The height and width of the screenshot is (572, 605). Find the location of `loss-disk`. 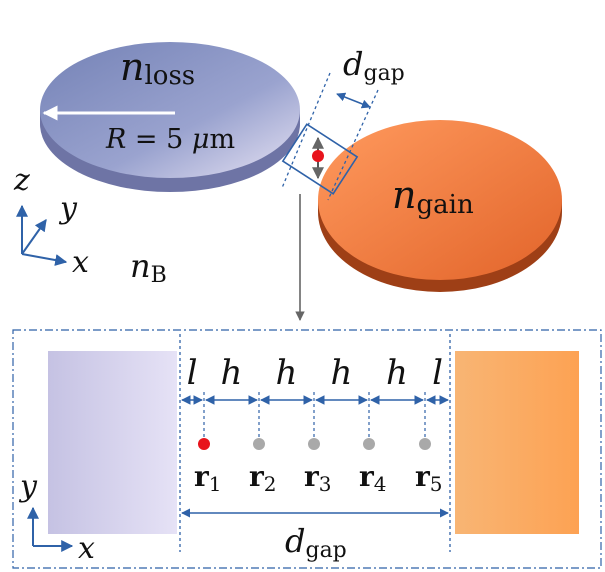

loss-disk is located at coordinates (170, 117).